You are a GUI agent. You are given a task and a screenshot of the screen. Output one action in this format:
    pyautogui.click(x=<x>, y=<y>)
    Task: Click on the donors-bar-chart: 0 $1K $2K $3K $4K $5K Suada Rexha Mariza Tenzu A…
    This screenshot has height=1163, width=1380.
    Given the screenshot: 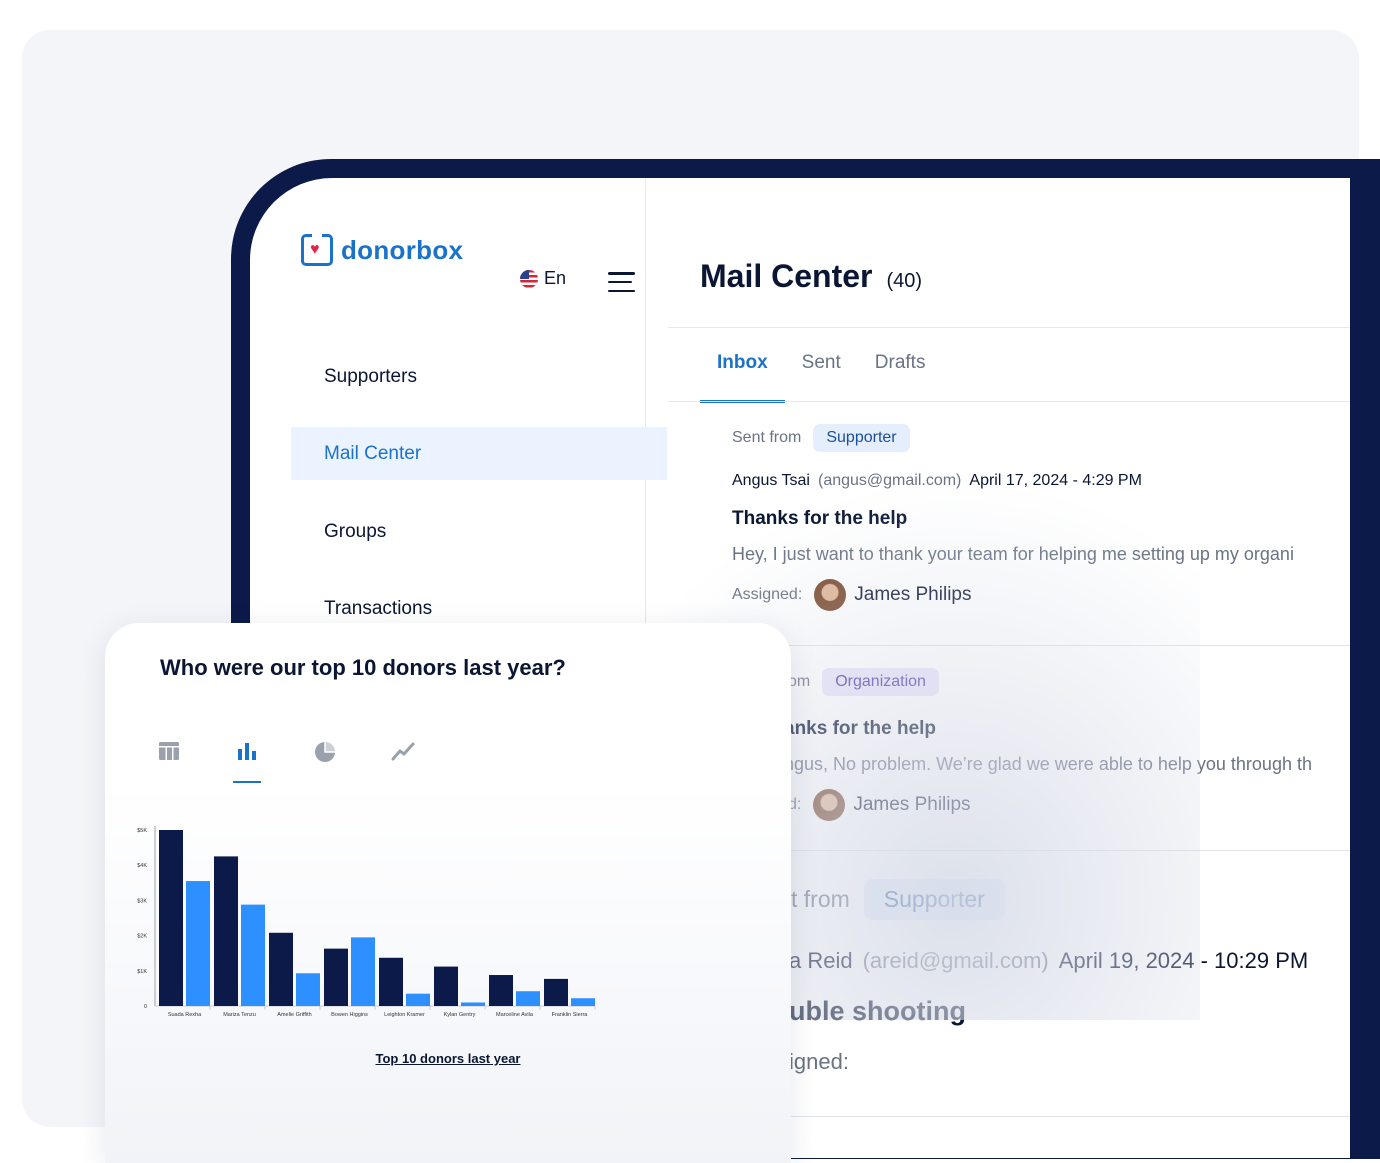 What is the action you would take?
    pyautogui.click(x=366, y=922)
    